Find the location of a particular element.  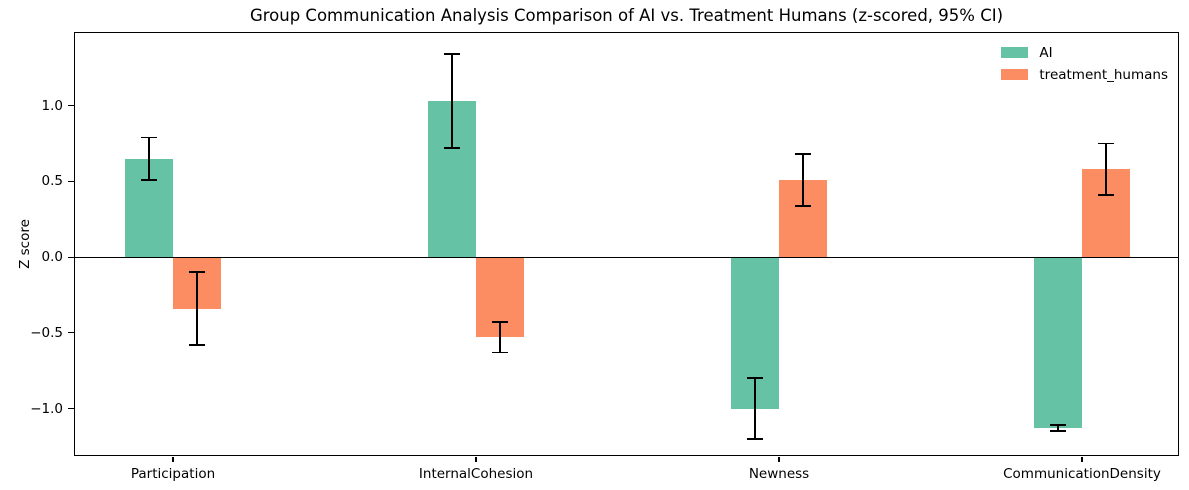

legend-item-treatment-humans: treatment_humans is located at coordinates (1084, 74).